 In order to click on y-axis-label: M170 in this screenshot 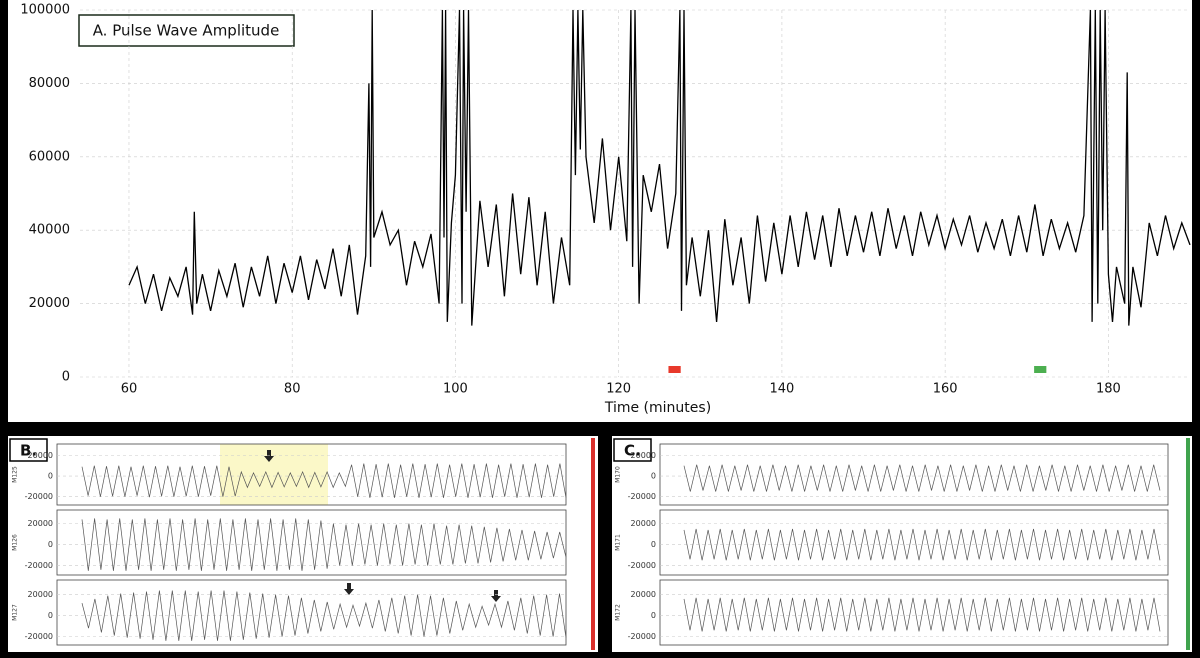, I will do `click(618, 474)`.